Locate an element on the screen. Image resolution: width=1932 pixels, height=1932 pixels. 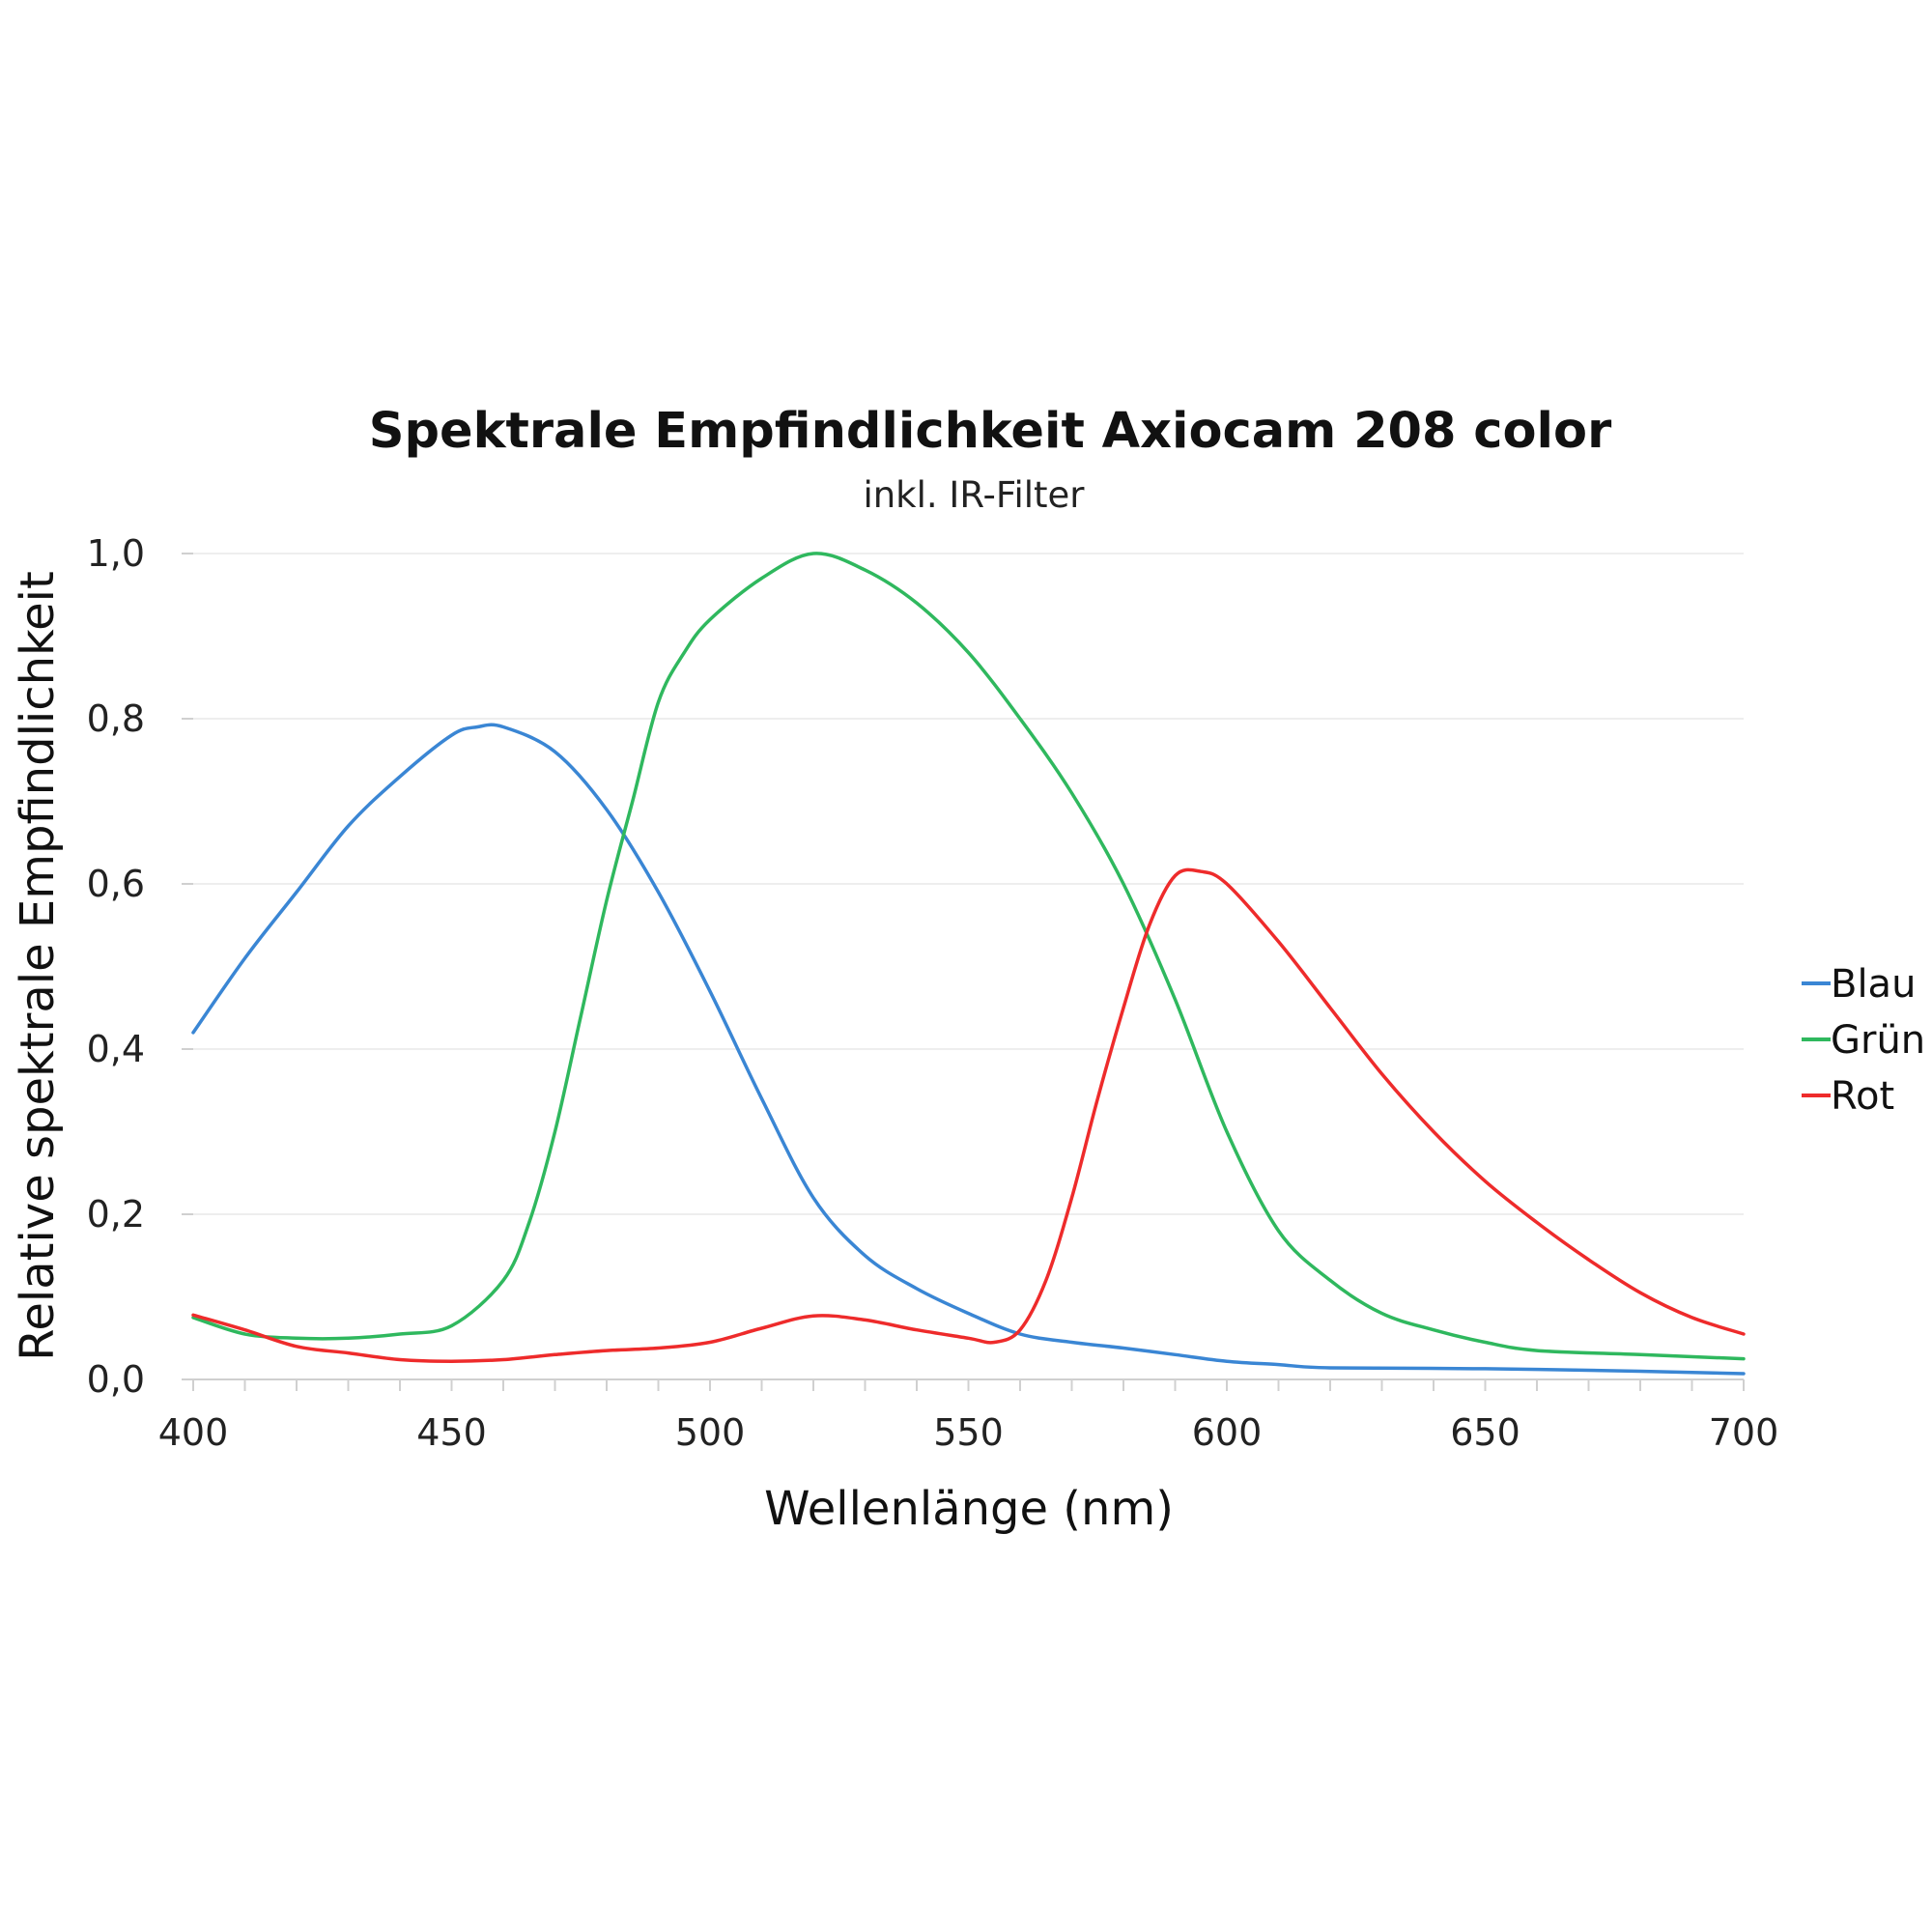
y-tick-label: 0,8 is located at coordinates (116, 718).